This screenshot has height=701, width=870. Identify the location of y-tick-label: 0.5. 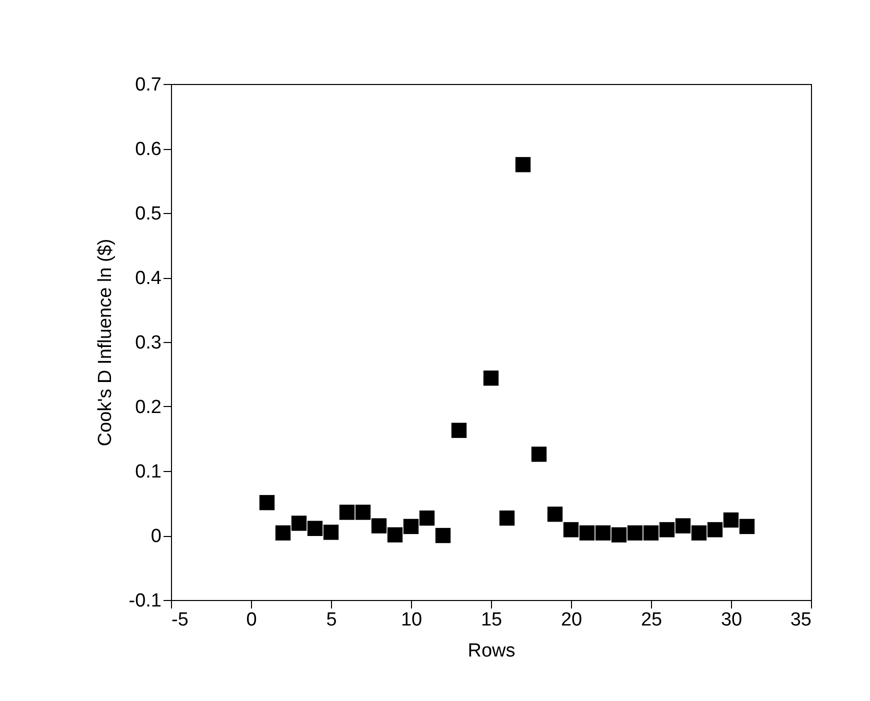
(148, 214).